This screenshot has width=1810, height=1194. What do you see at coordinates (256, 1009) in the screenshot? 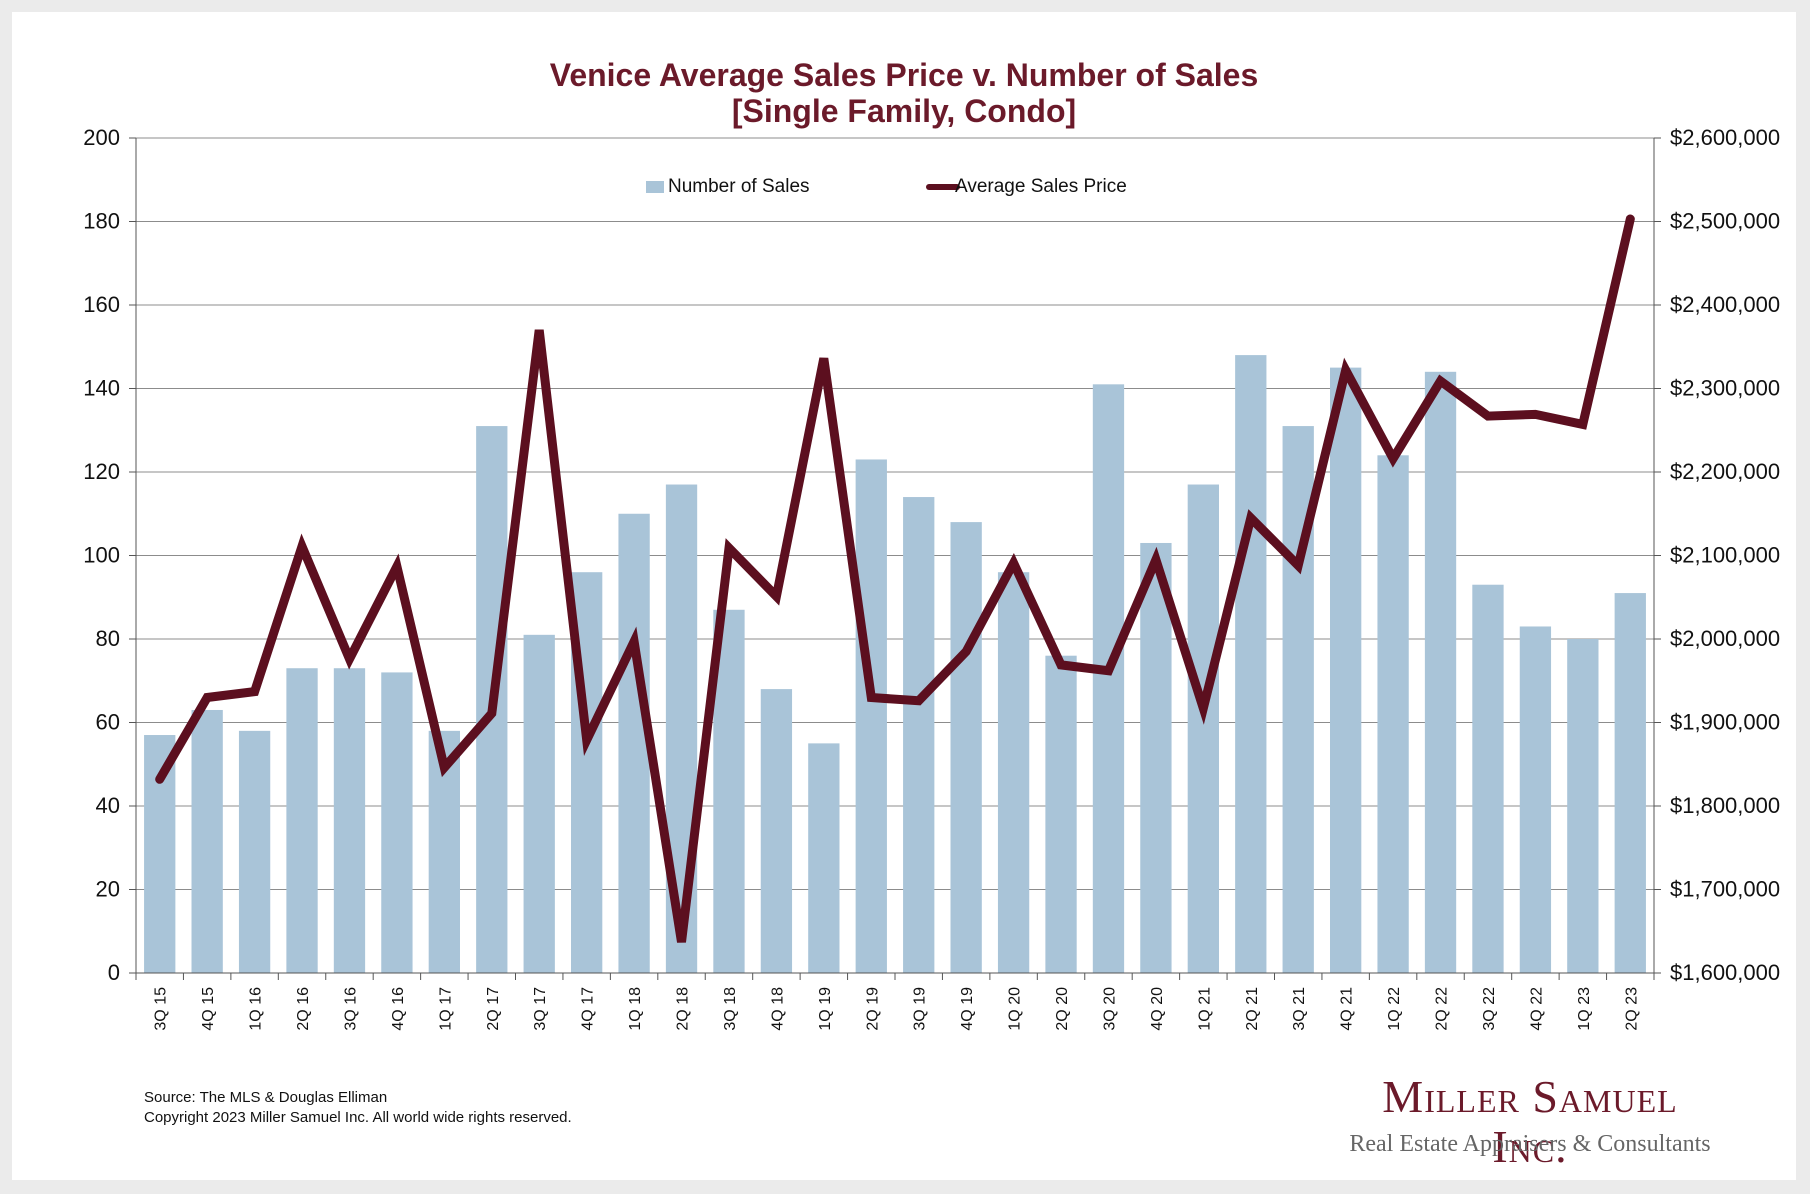
I see `x-axis-tick-label: 1Q 16` at bounding box center [256, 1009].